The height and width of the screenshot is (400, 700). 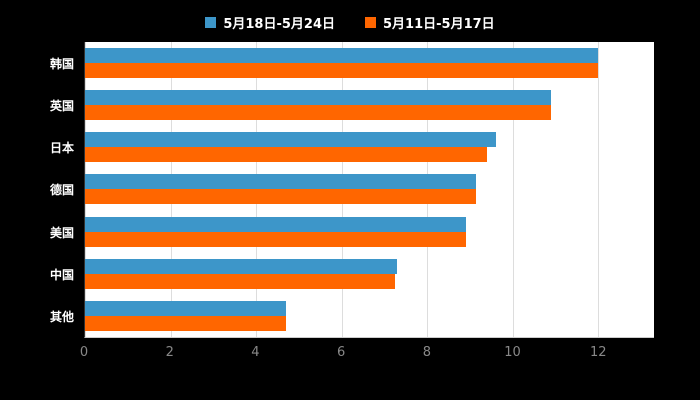 What do you see at coordinates (255, 352) in the screenshot?
I see `x-tick-label: 4` at bounding box center [255, 352].